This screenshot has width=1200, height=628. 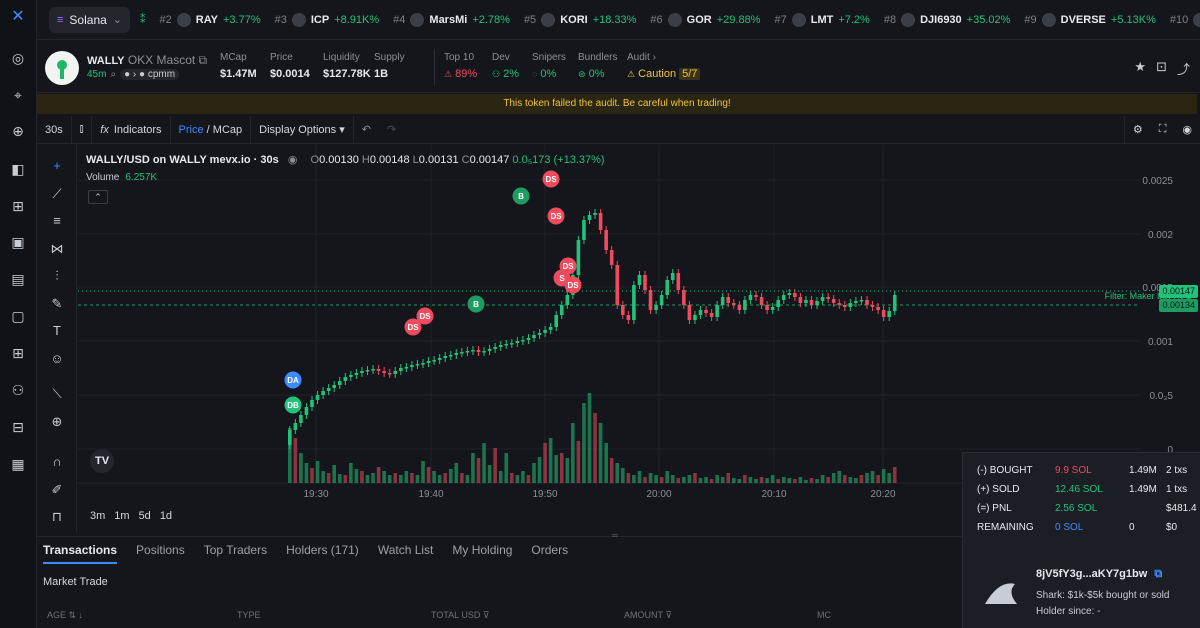 What do you see at coordinates (558, 160) in the screenshot?
I see `change-value: 0.0₅173 (+13.37%)` at bounding box center [558, 160].